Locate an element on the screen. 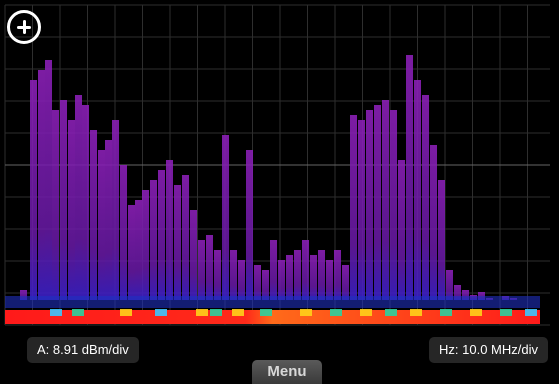  add-marker-button is located at coordinates (24, 27).